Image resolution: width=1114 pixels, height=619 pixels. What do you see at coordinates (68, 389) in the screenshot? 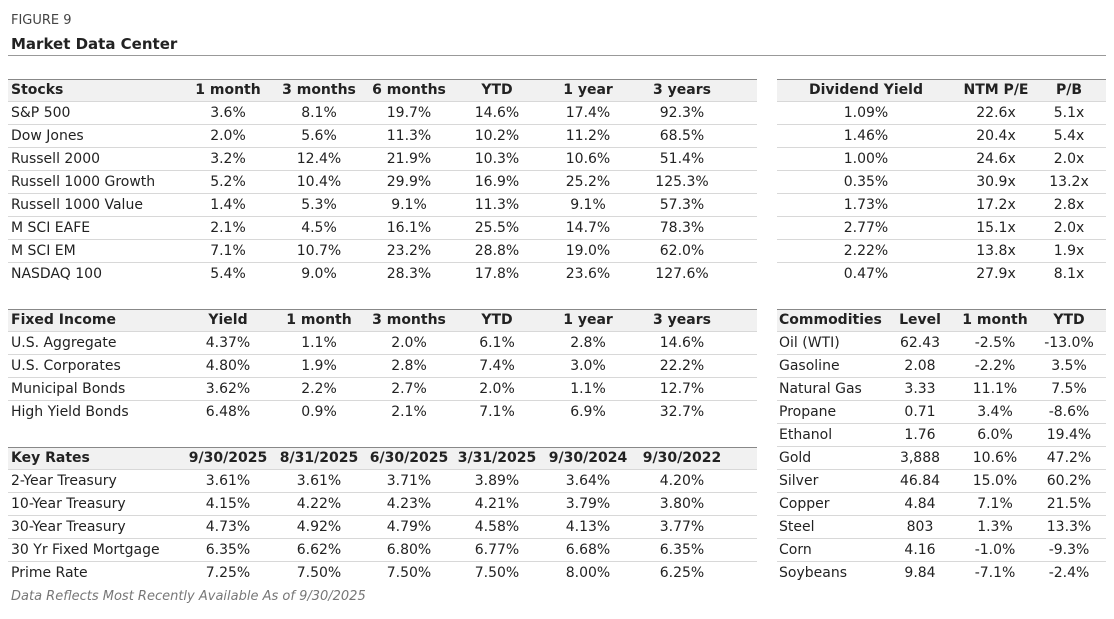
I see `row-label: Municipal Bonds` at bounding box center [68, 389].